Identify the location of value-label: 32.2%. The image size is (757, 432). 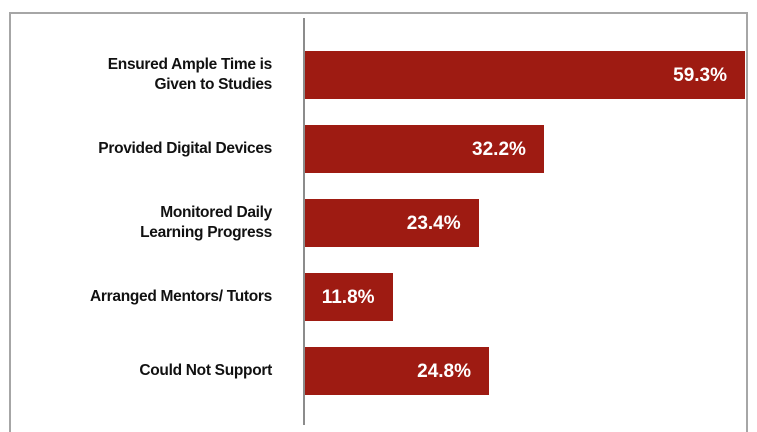
(499, 149).